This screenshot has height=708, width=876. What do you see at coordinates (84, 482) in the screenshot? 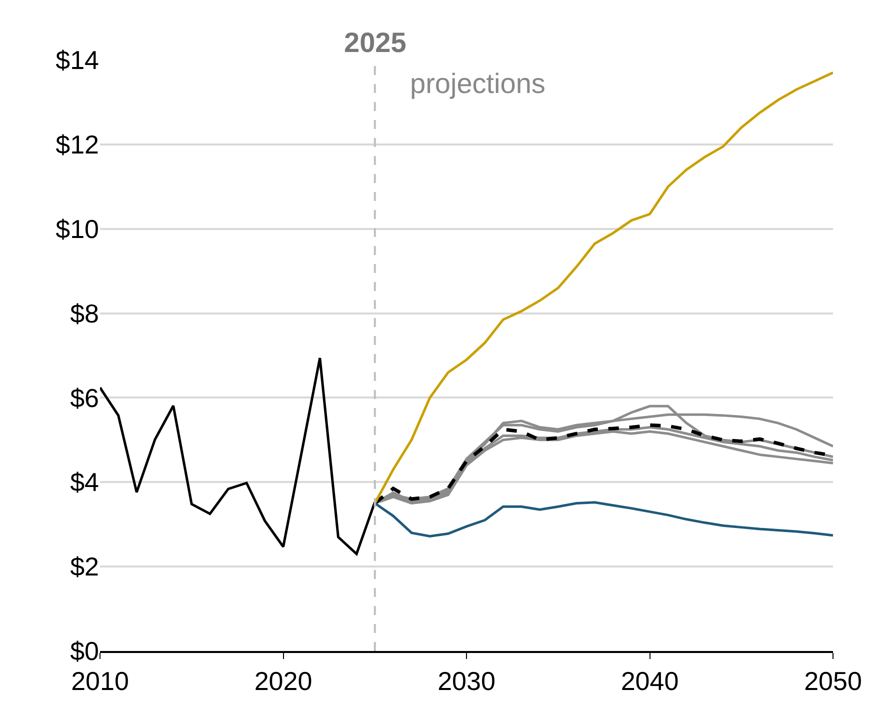
I see `y-tick-label: $4` at bounding box center [84, 482].